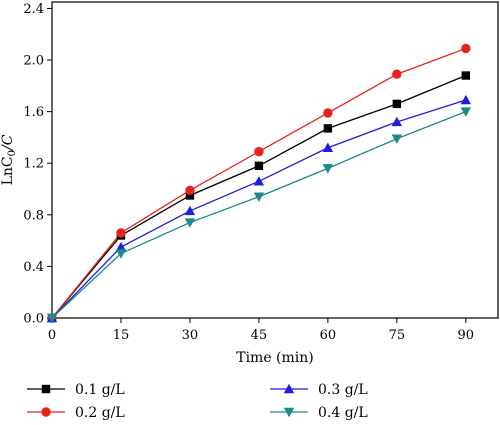 This screenshot has width=500, height=425. I want to click on y-tick-label: 2.0, so click(33, 61).